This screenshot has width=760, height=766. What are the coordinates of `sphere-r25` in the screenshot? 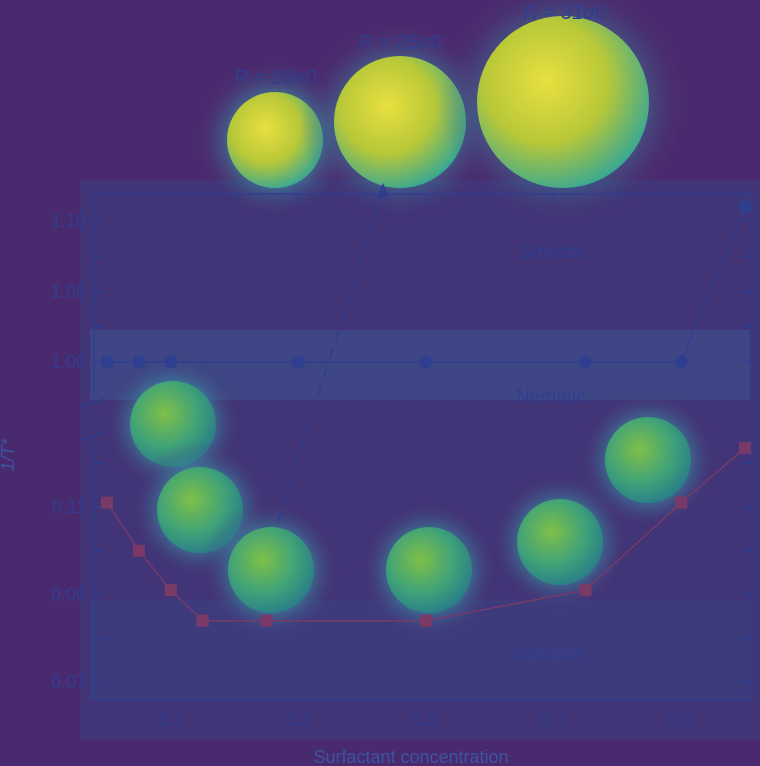 It's located at (400, 122).